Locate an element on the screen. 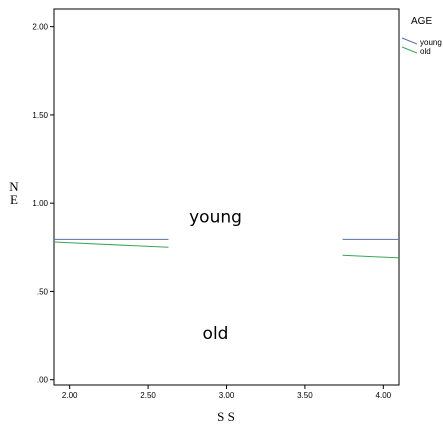  legend-entry-label: old is located at coordinates (425, 51).